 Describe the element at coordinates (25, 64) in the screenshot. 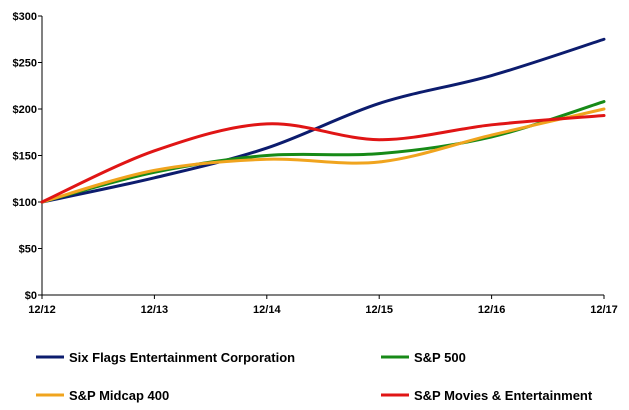

I see `y-tick-label: $250` at that location.